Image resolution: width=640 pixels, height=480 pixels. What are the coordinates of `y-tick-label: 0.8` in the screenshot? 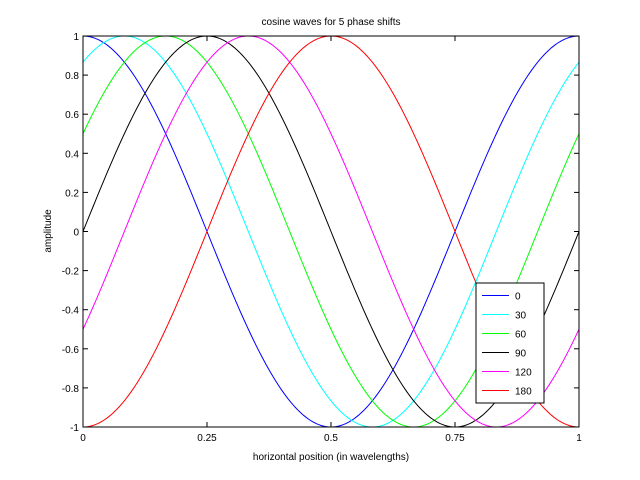 It's located at (72, 76).